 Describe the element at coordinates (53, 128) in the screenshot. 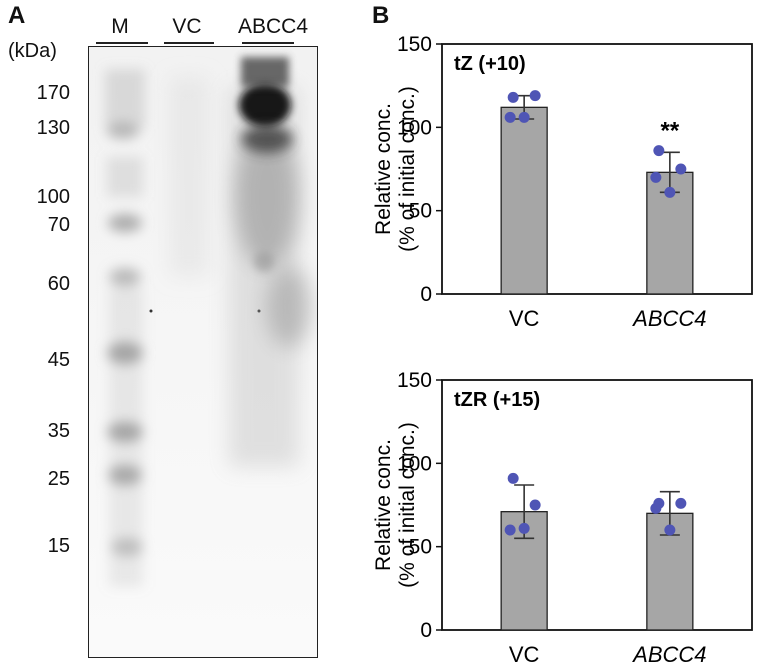

I see `mw-marker-130: 130` at that location.